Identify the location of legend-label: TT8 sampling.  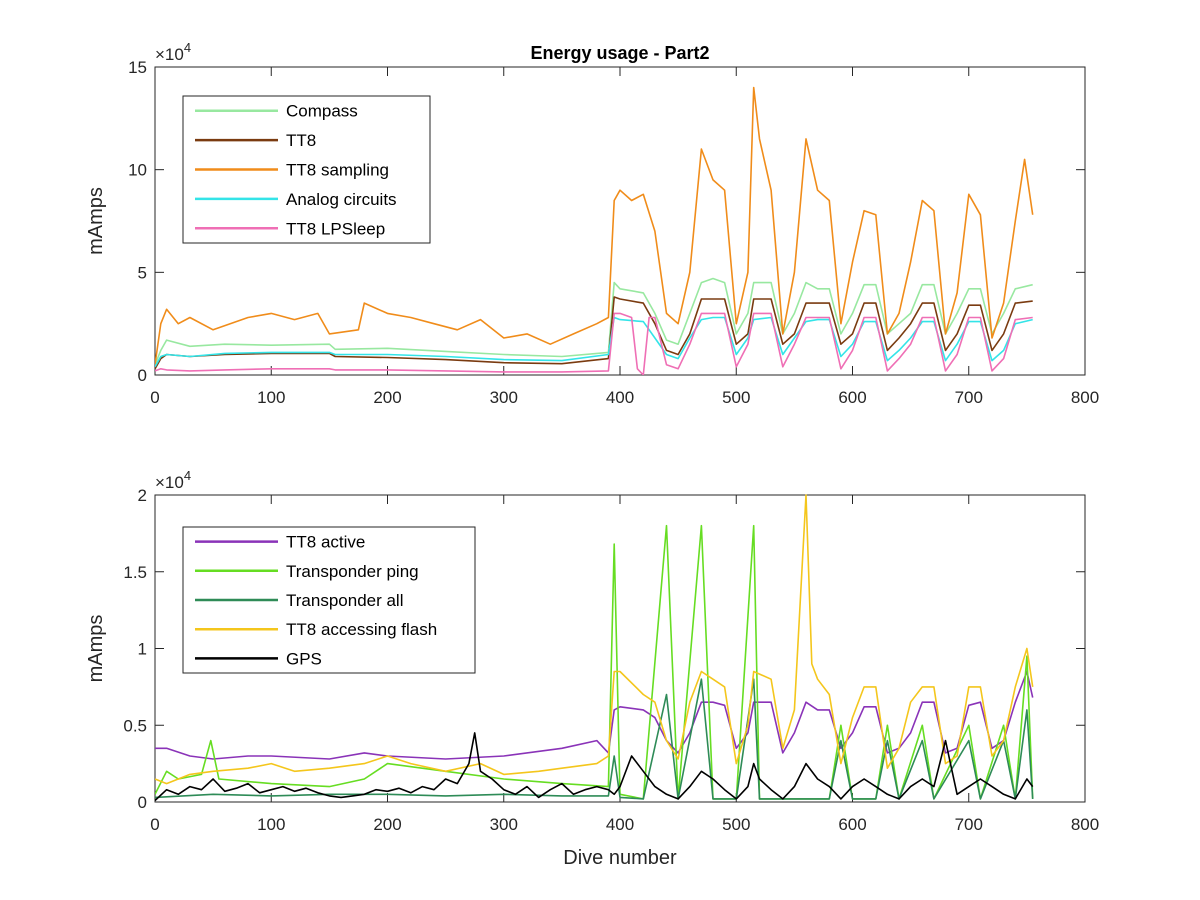
(337, 170).